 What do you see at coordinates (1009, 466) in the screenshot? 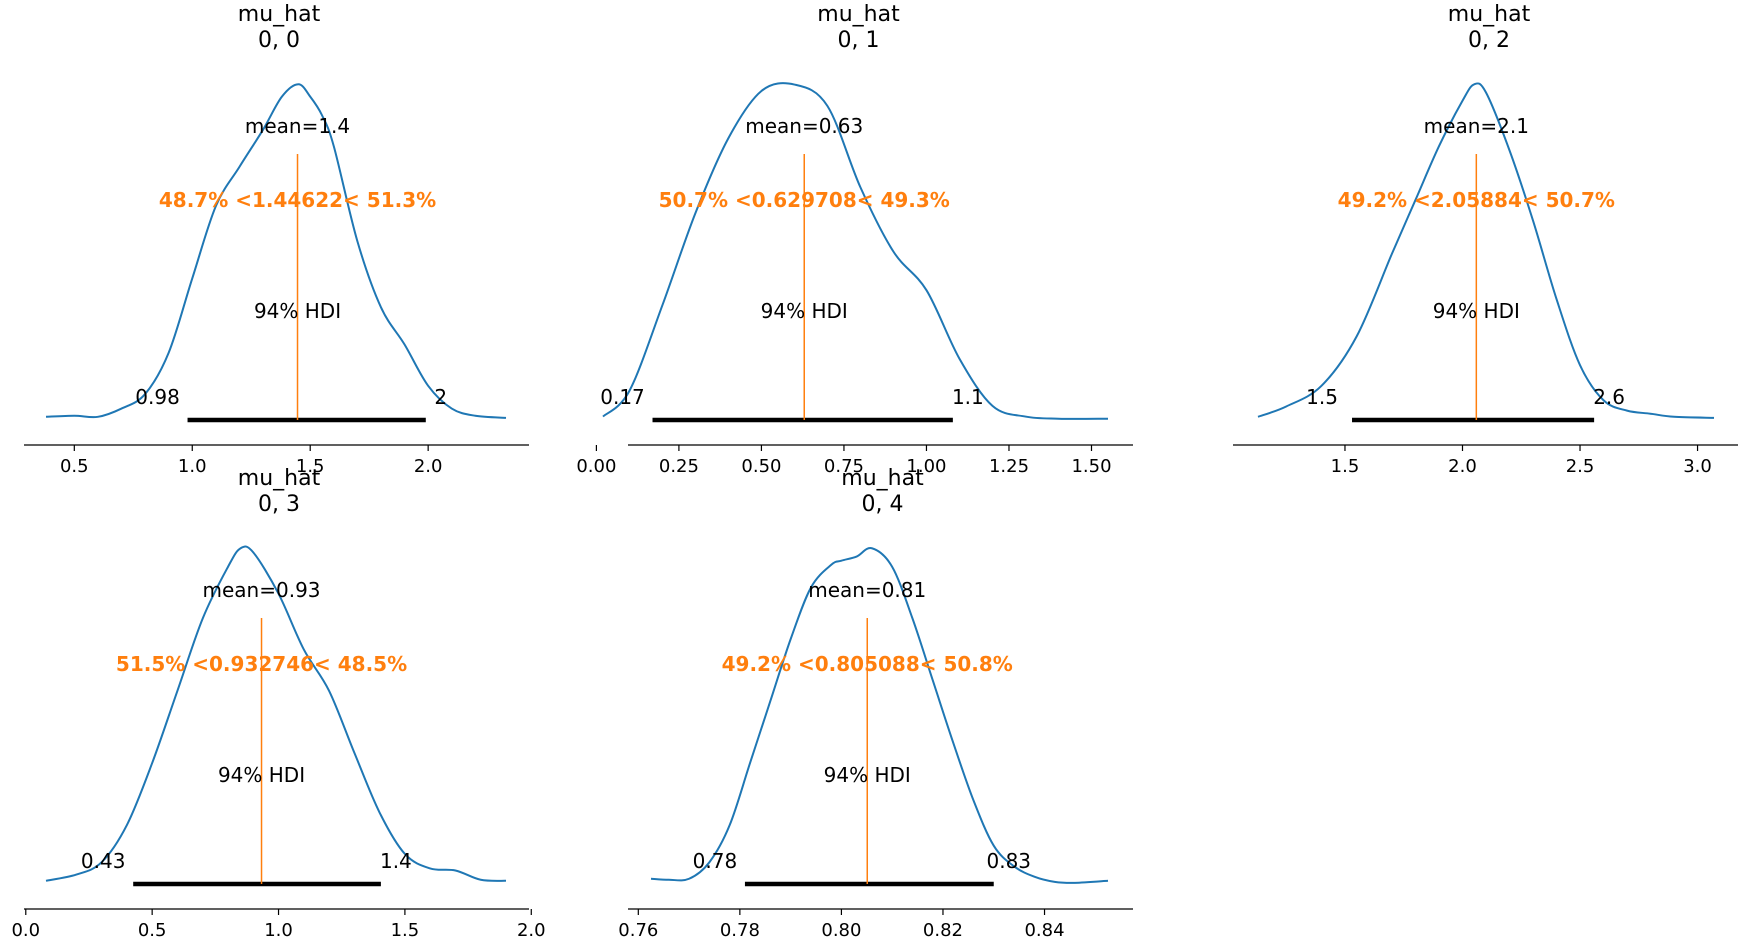
I see `x-tick-label: 1.25` at bounding box center [1009, 466].